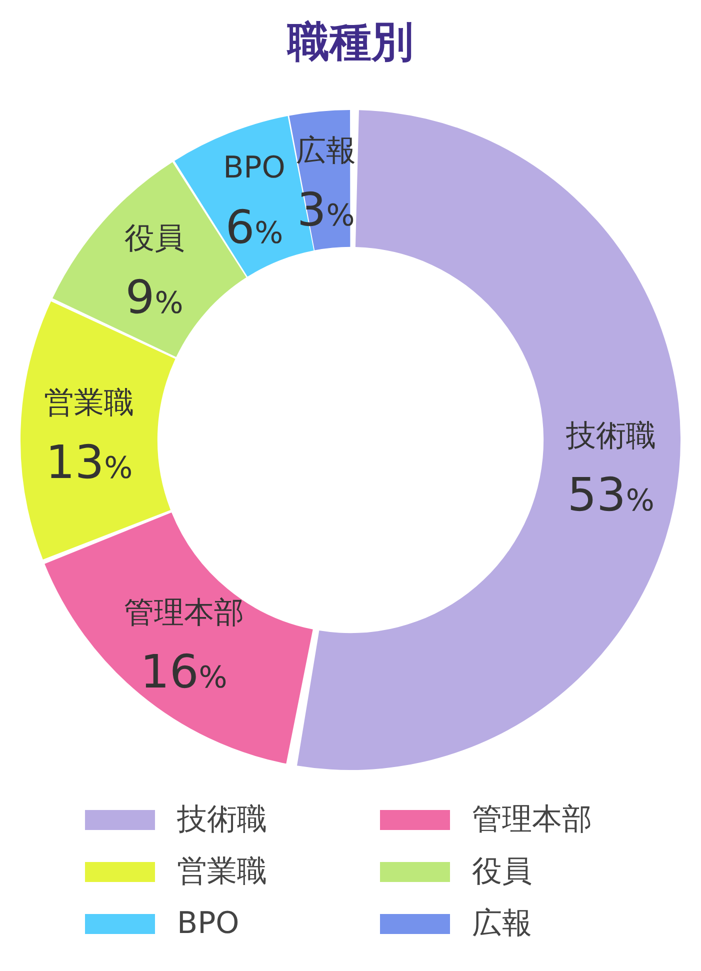 This screenshot has height=971, width=701. What do you see at coordinates (350, 42) in the screenshot?
I see `chart-title: 職種別` at bounding box center [350, 42].